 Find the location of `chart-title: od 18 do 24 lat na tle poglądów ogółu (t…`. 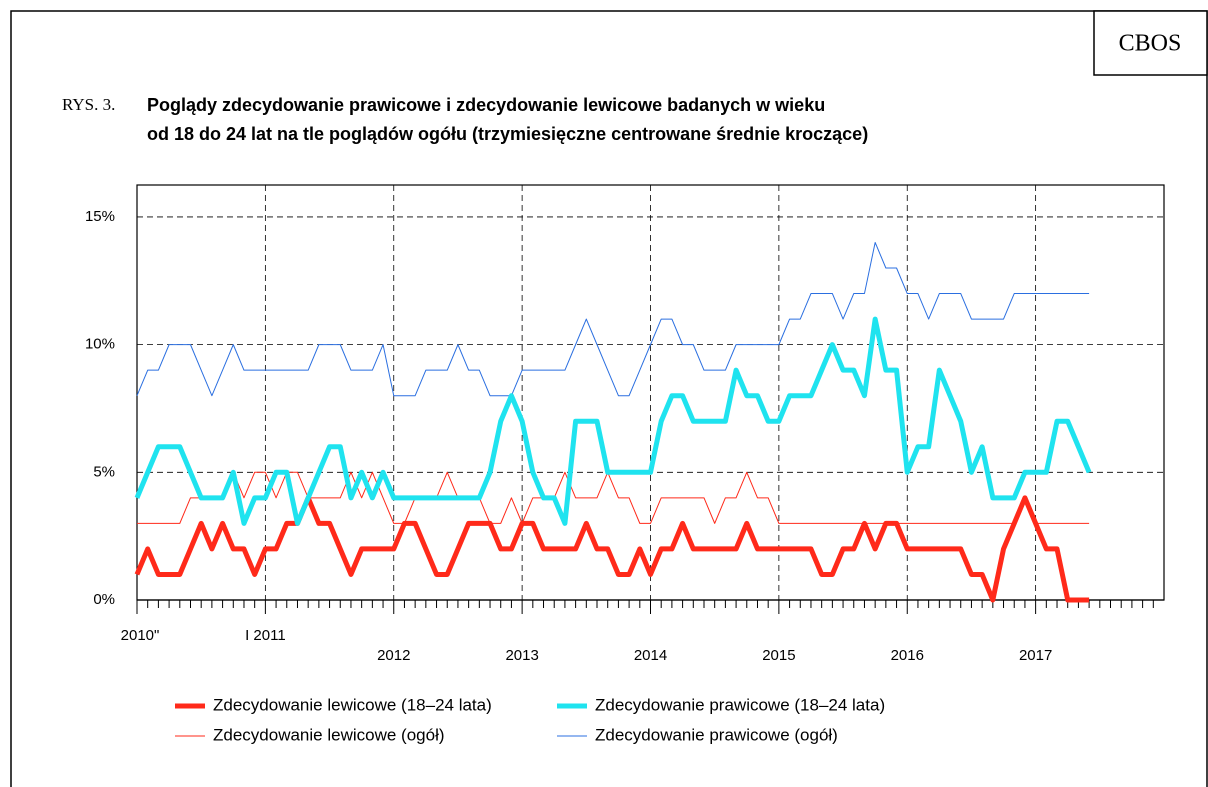

chart-title: od 18 do 24 lat na tle poglądów ogółu (t… is located at coordinates (507, 134).